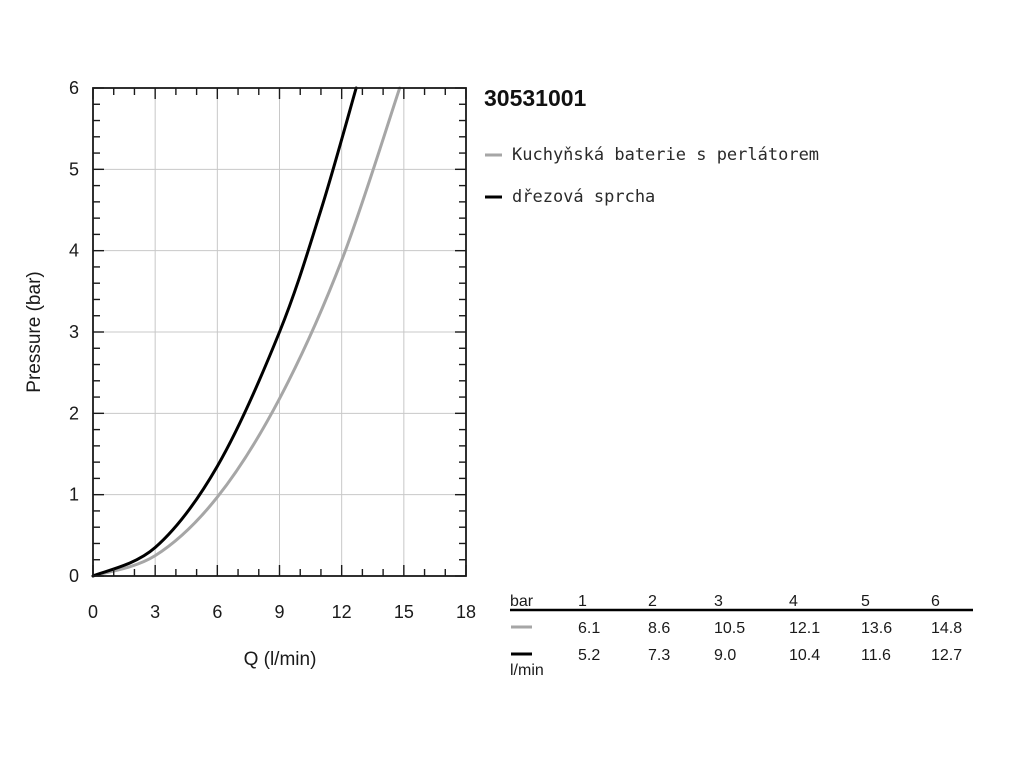 The width and height of the screenshot is (1024, 768). I want to click on table-footer-label: l/min, so click(527, 670).